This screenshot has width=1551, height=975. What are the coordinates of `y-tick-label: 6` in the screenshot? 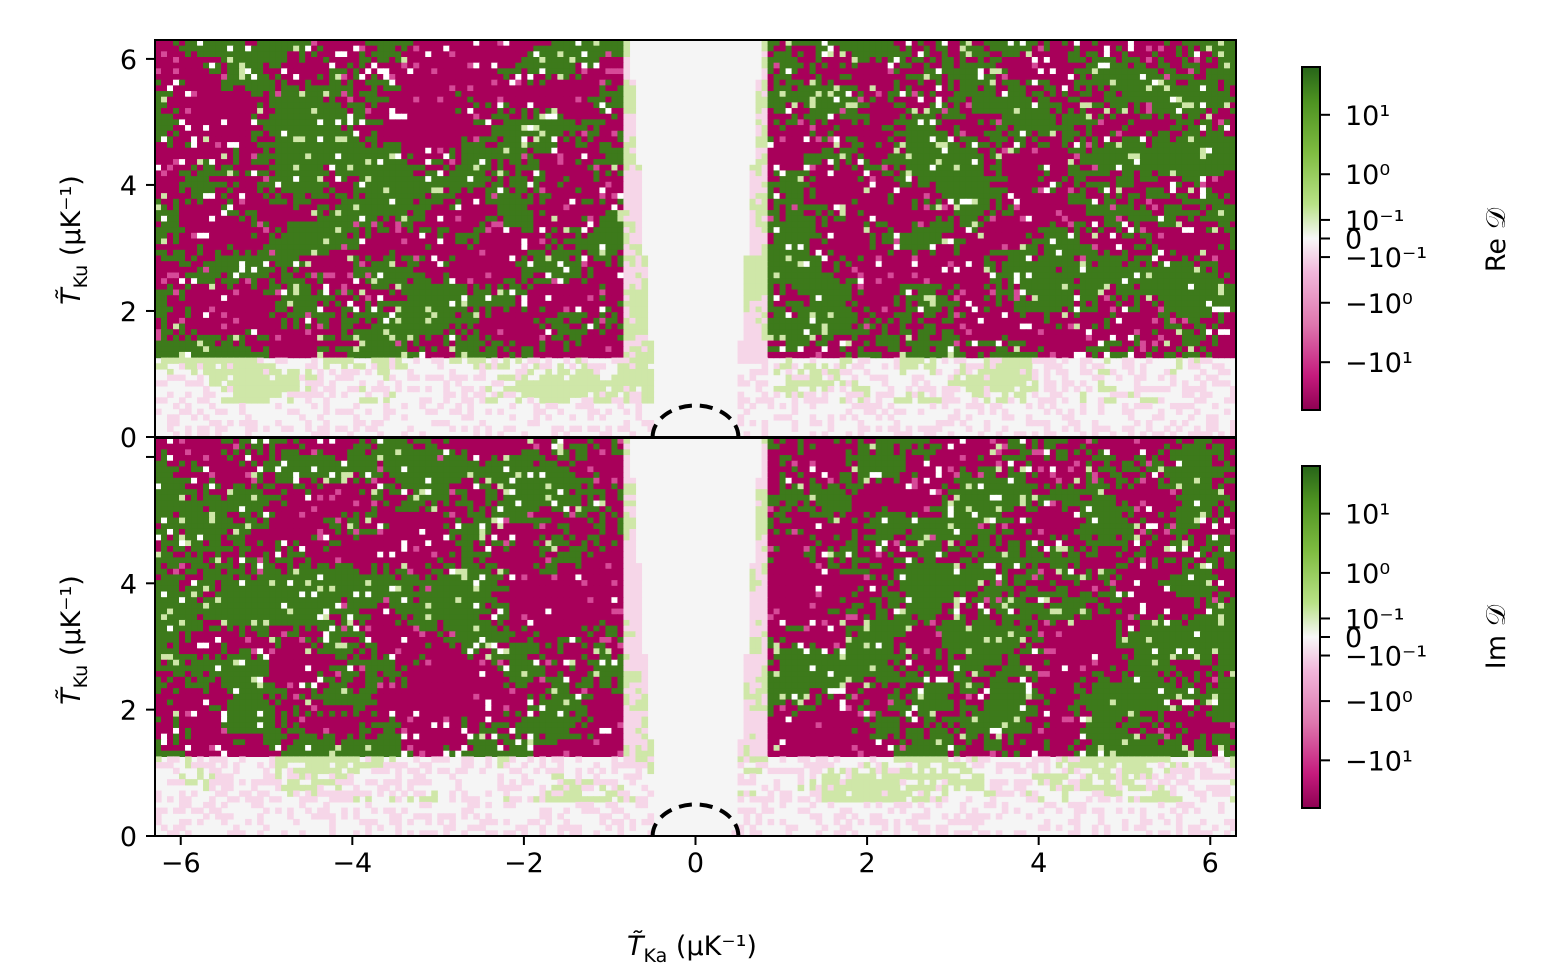 It's located at (128, 60).